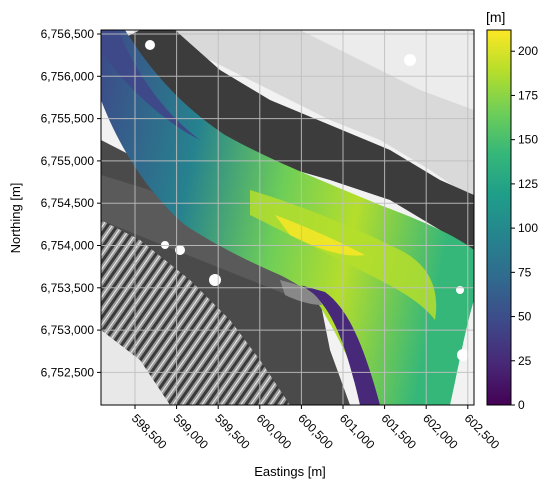 This screenshot has width=551, height=490. I want to click on y-tick-label: 6,756,000, so click(68, 76).